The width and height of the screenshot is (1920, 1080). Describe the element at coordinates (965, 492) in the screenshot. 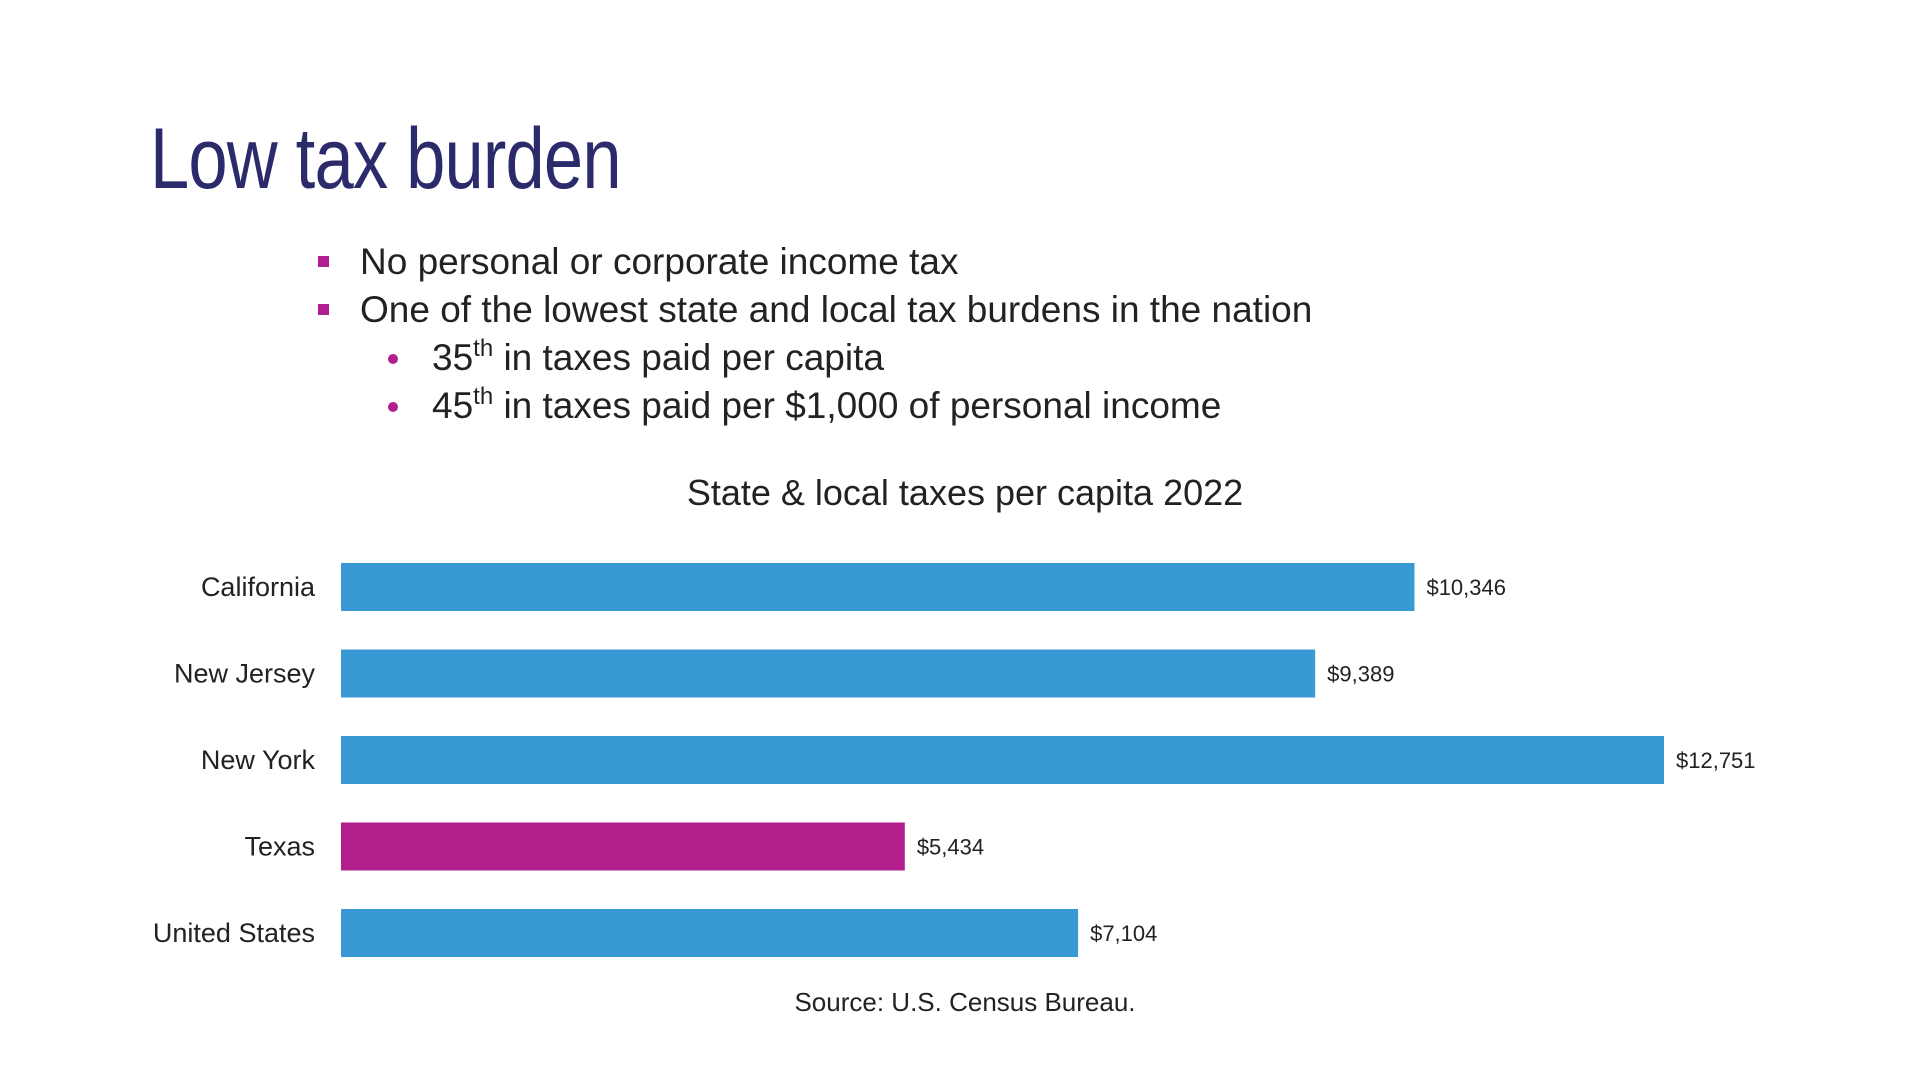

I see `chart-title: State & local taxes per capita 2022` at that location.